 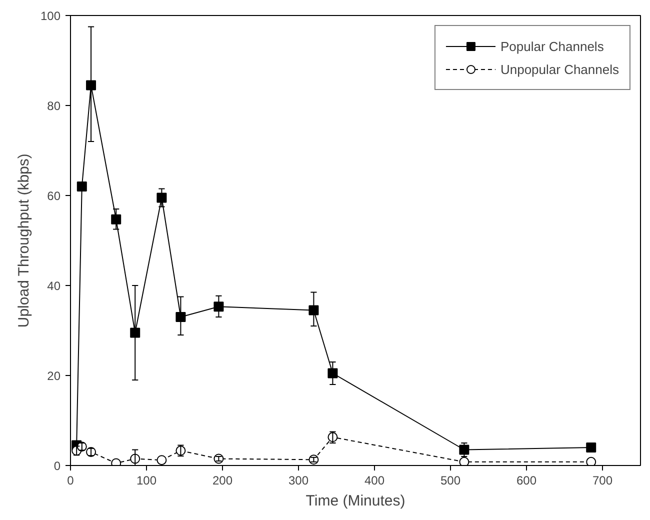 I want to click on y-axis-title: Upload Throughput (kbps), so click(x=23, y=241).